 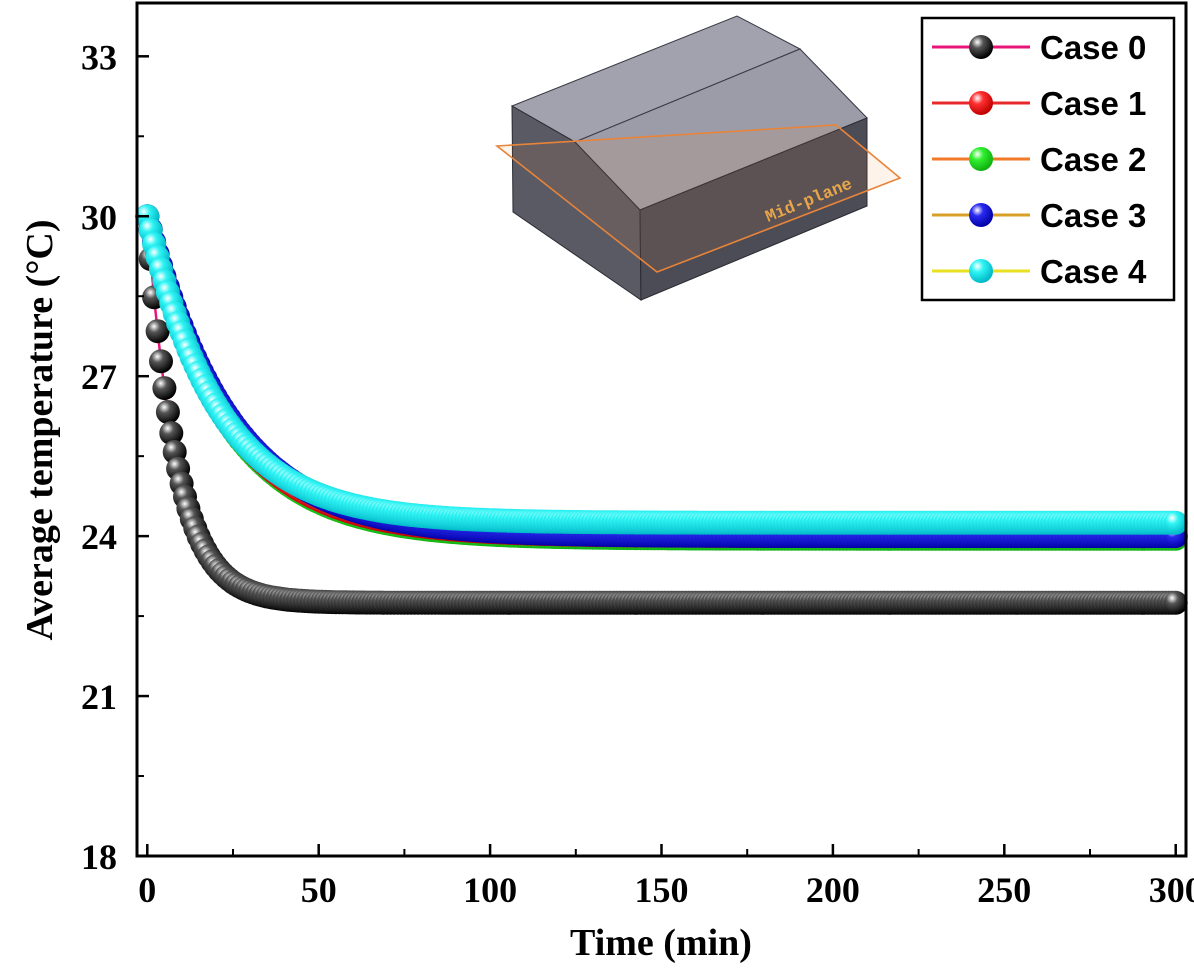 What do you see at coordinates (99, 537) in the screenshot?
I see `y-tick-label: 24` at bounding box center [99, 537].